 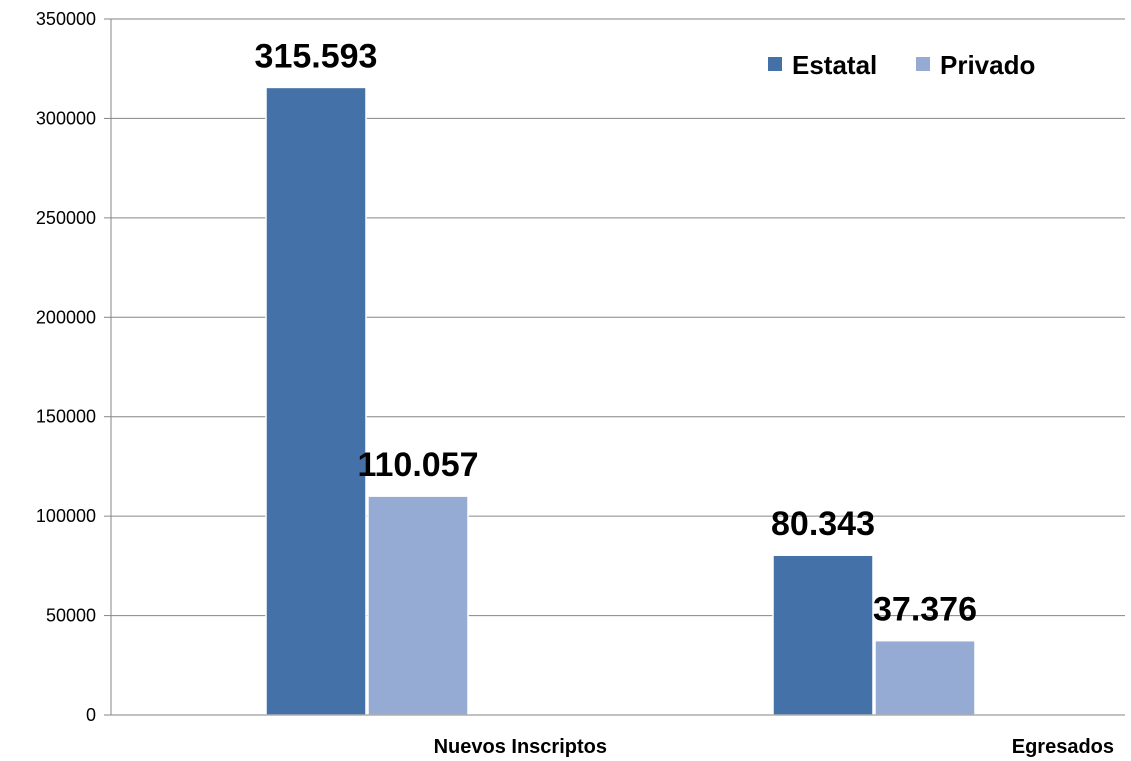 What do you see at coordinates (834, 65) in the screenshot?
I see `legend-label-estatal: Estatal` at bounding box center [834, 65].